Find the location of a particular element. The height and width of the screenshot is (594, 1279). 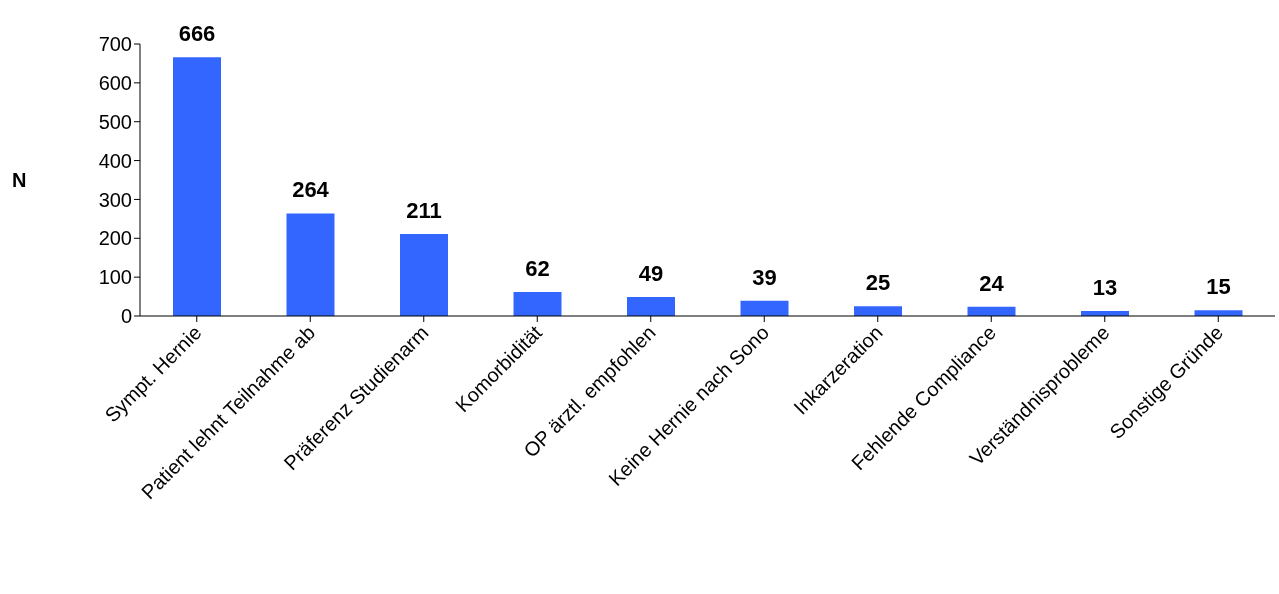

data-label: 264 is located at coordinates (311, 190).